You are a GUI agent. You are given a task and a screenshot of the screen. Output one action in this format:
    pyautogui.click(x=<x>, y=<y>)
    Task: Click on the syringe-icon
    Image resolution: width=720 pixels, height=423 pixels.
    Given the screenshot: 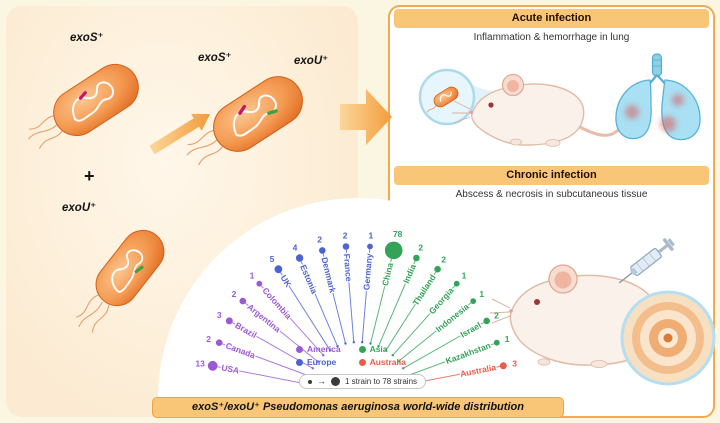 What is the action you would take?
    pyautogui.click(x=646, y=261)
    